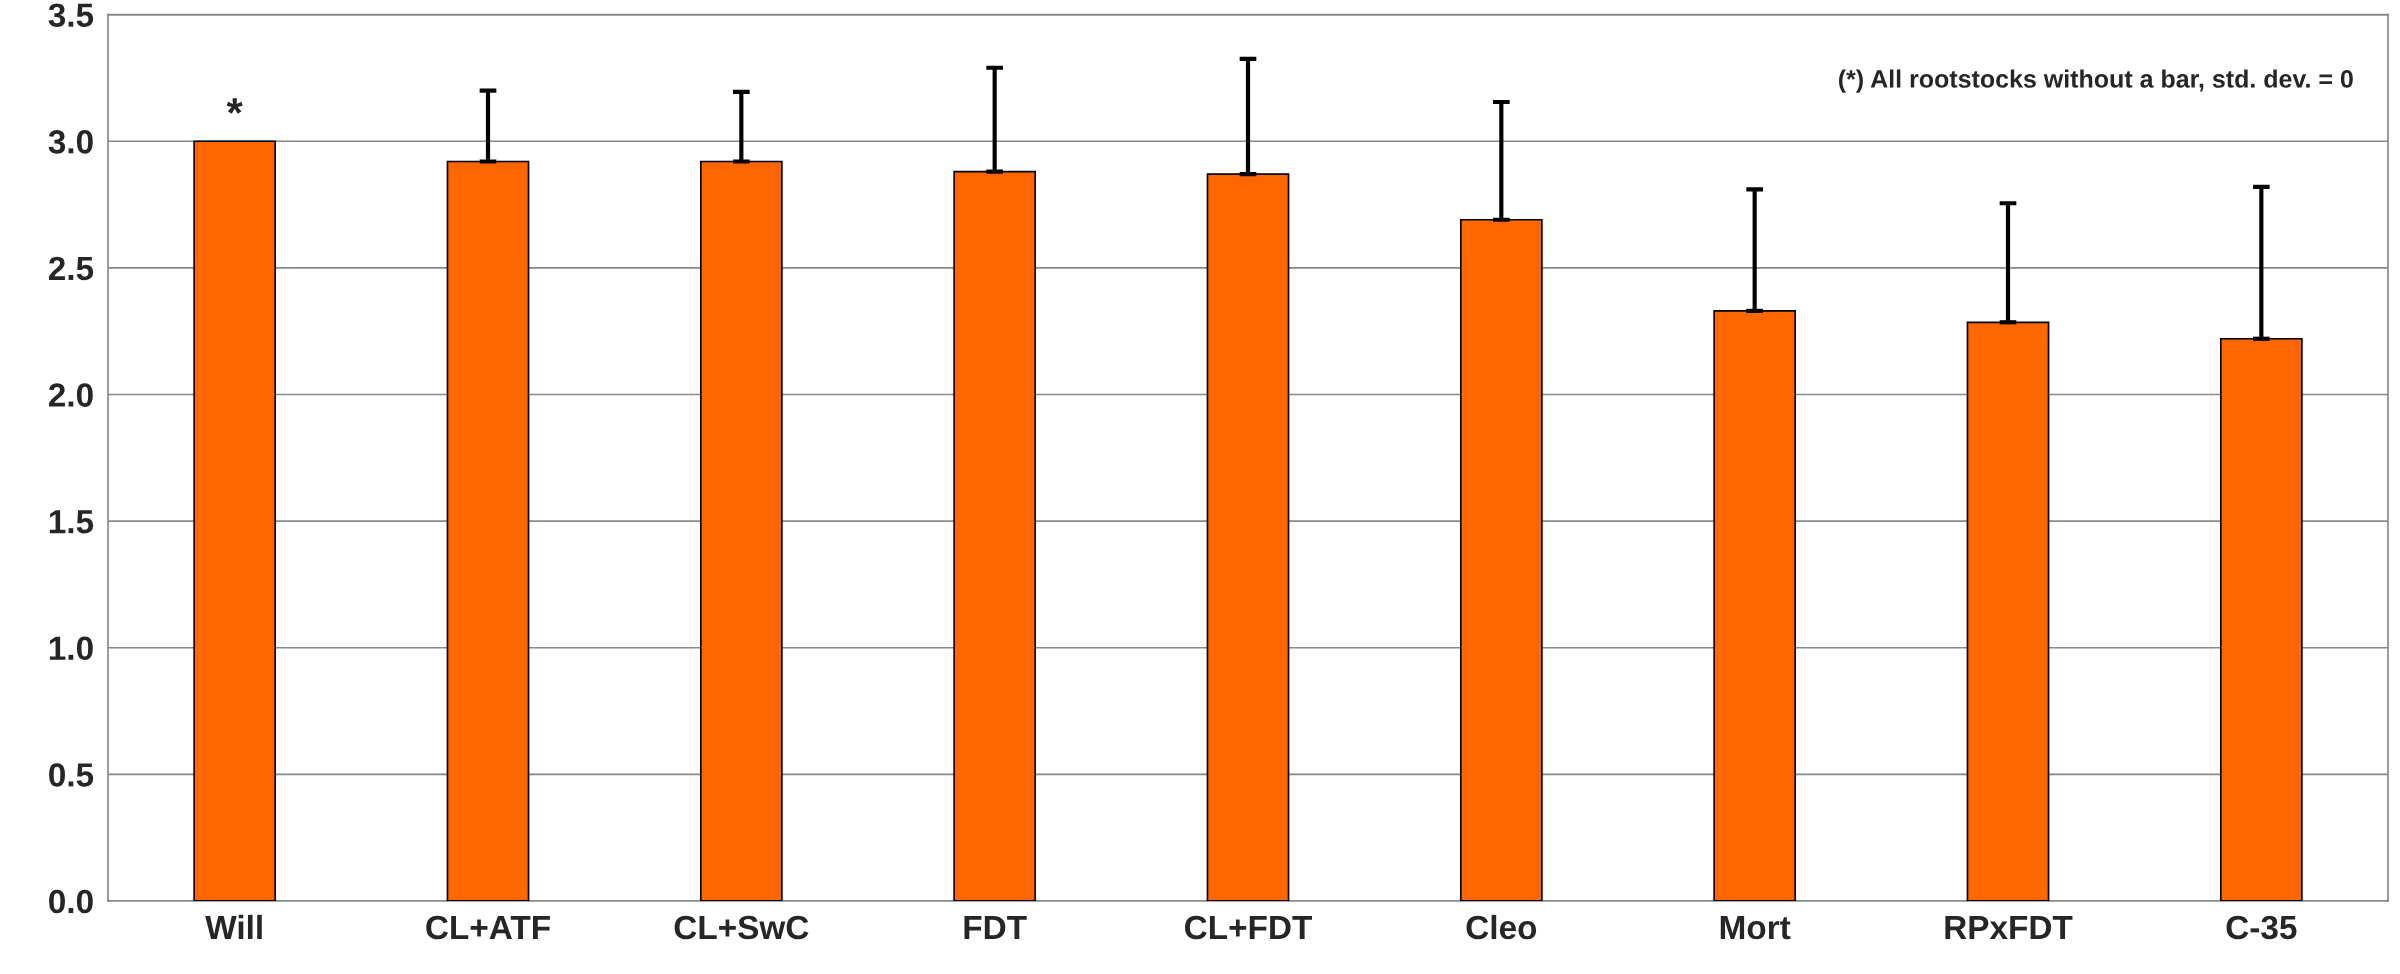  What do you see at coordinates (741, 927) in the screenshot?
I see `x-tick-label: CL+SwC` at bounding box center [741, 927].